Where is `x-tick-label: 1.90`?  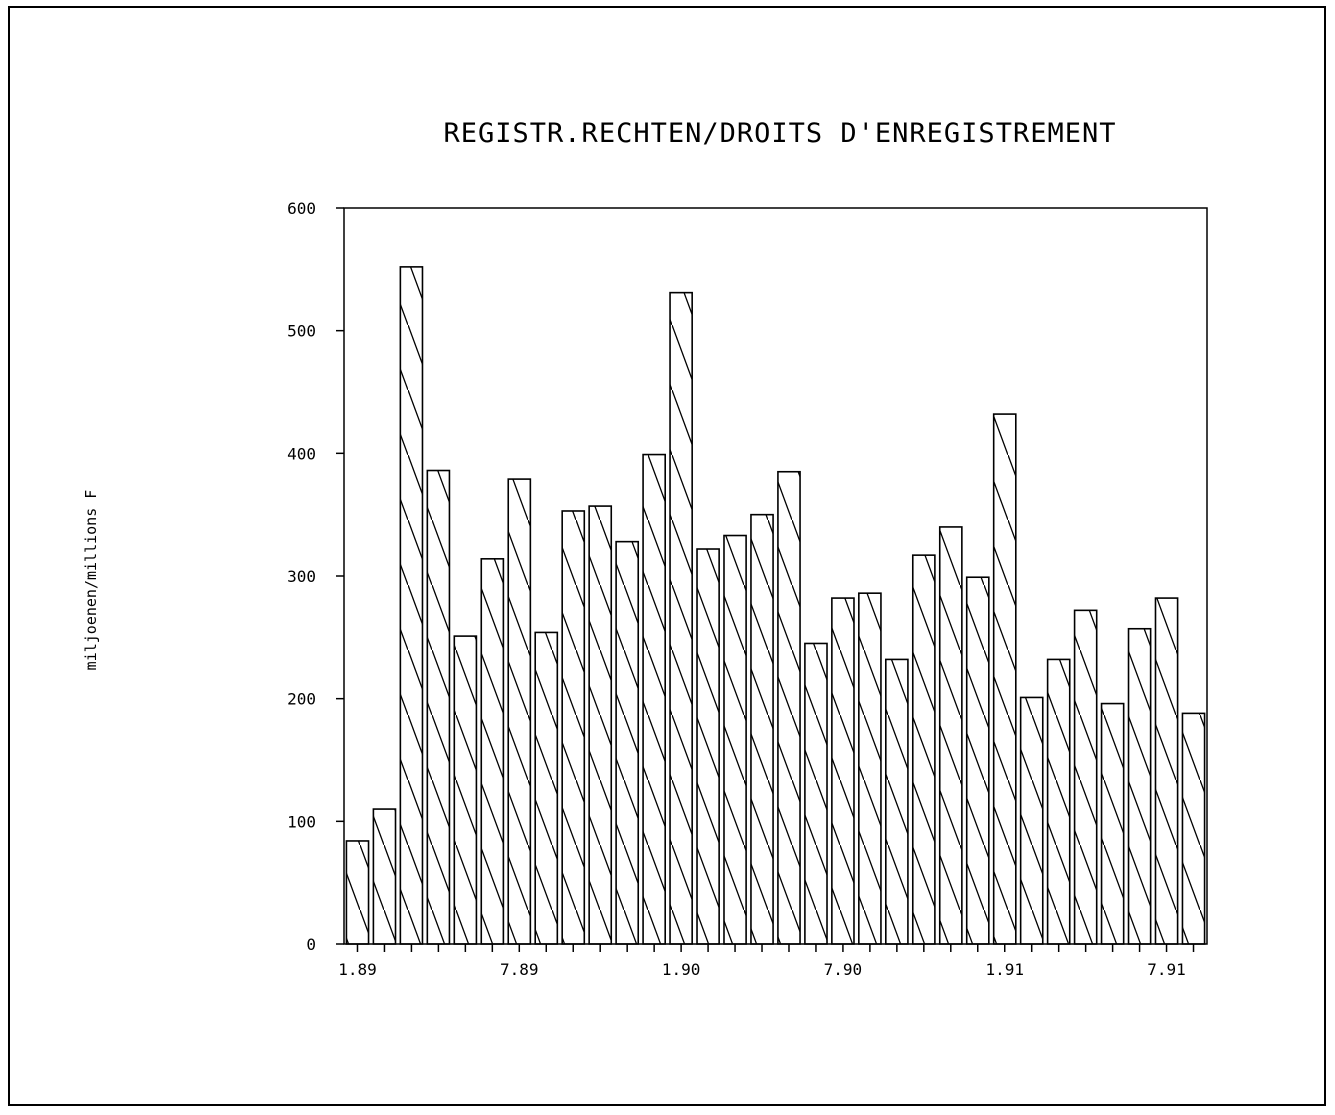 x-tick-label: 1.90 is located at coordinates (681, 969).